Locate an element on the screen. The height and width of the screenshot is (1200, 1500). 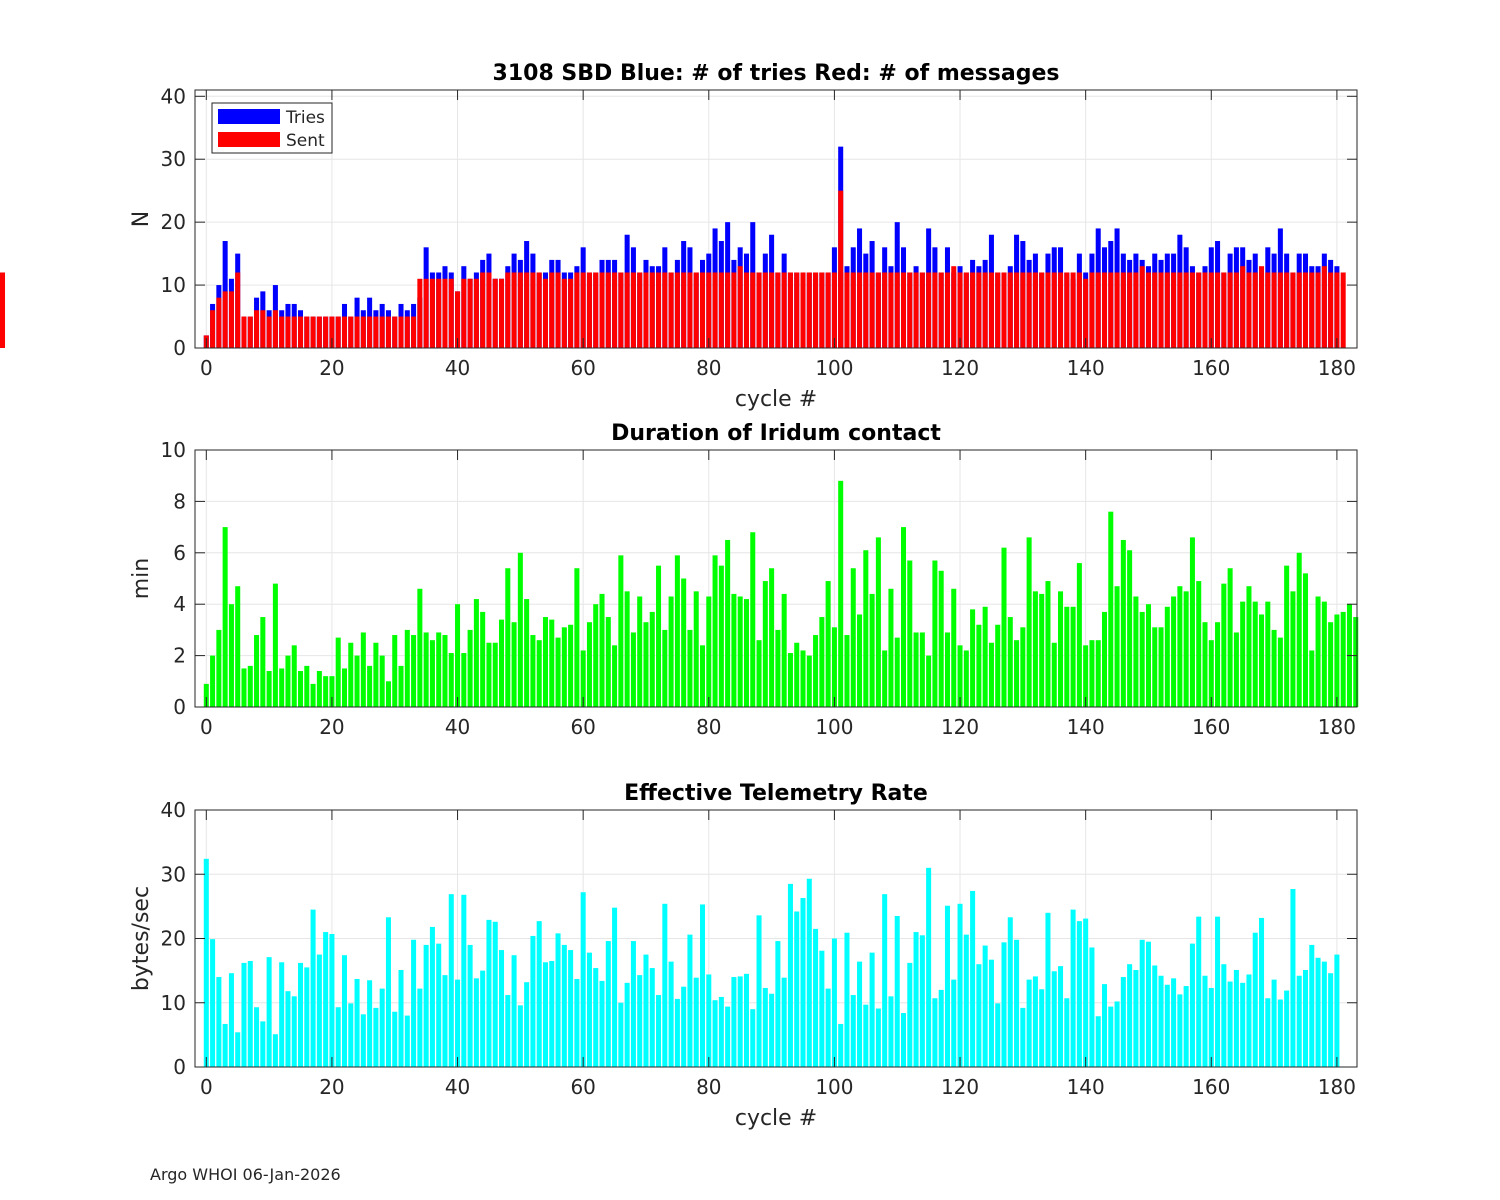
x-tick-label: 80 is located at coordinates (708, 368).